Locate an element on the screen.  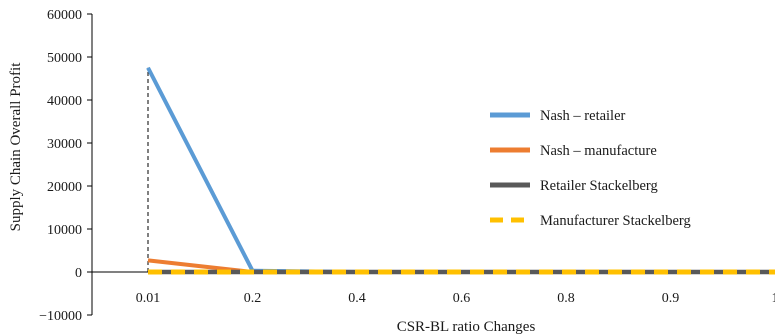
y-tick-label: 30000 is located at coordinates (64, 144).